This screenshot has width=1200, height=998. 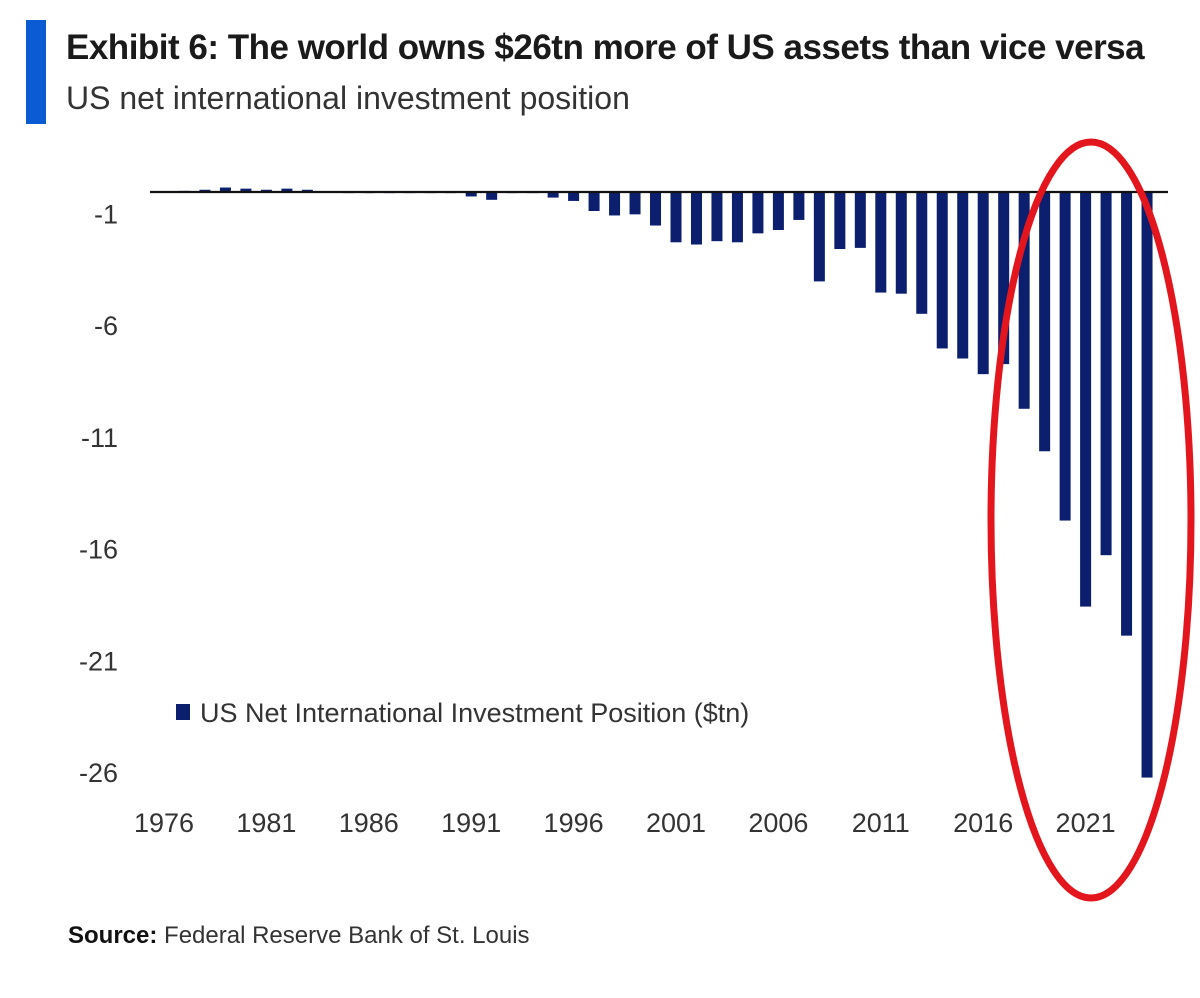 I want to click on bar-2007, so click(x=799, y=206).